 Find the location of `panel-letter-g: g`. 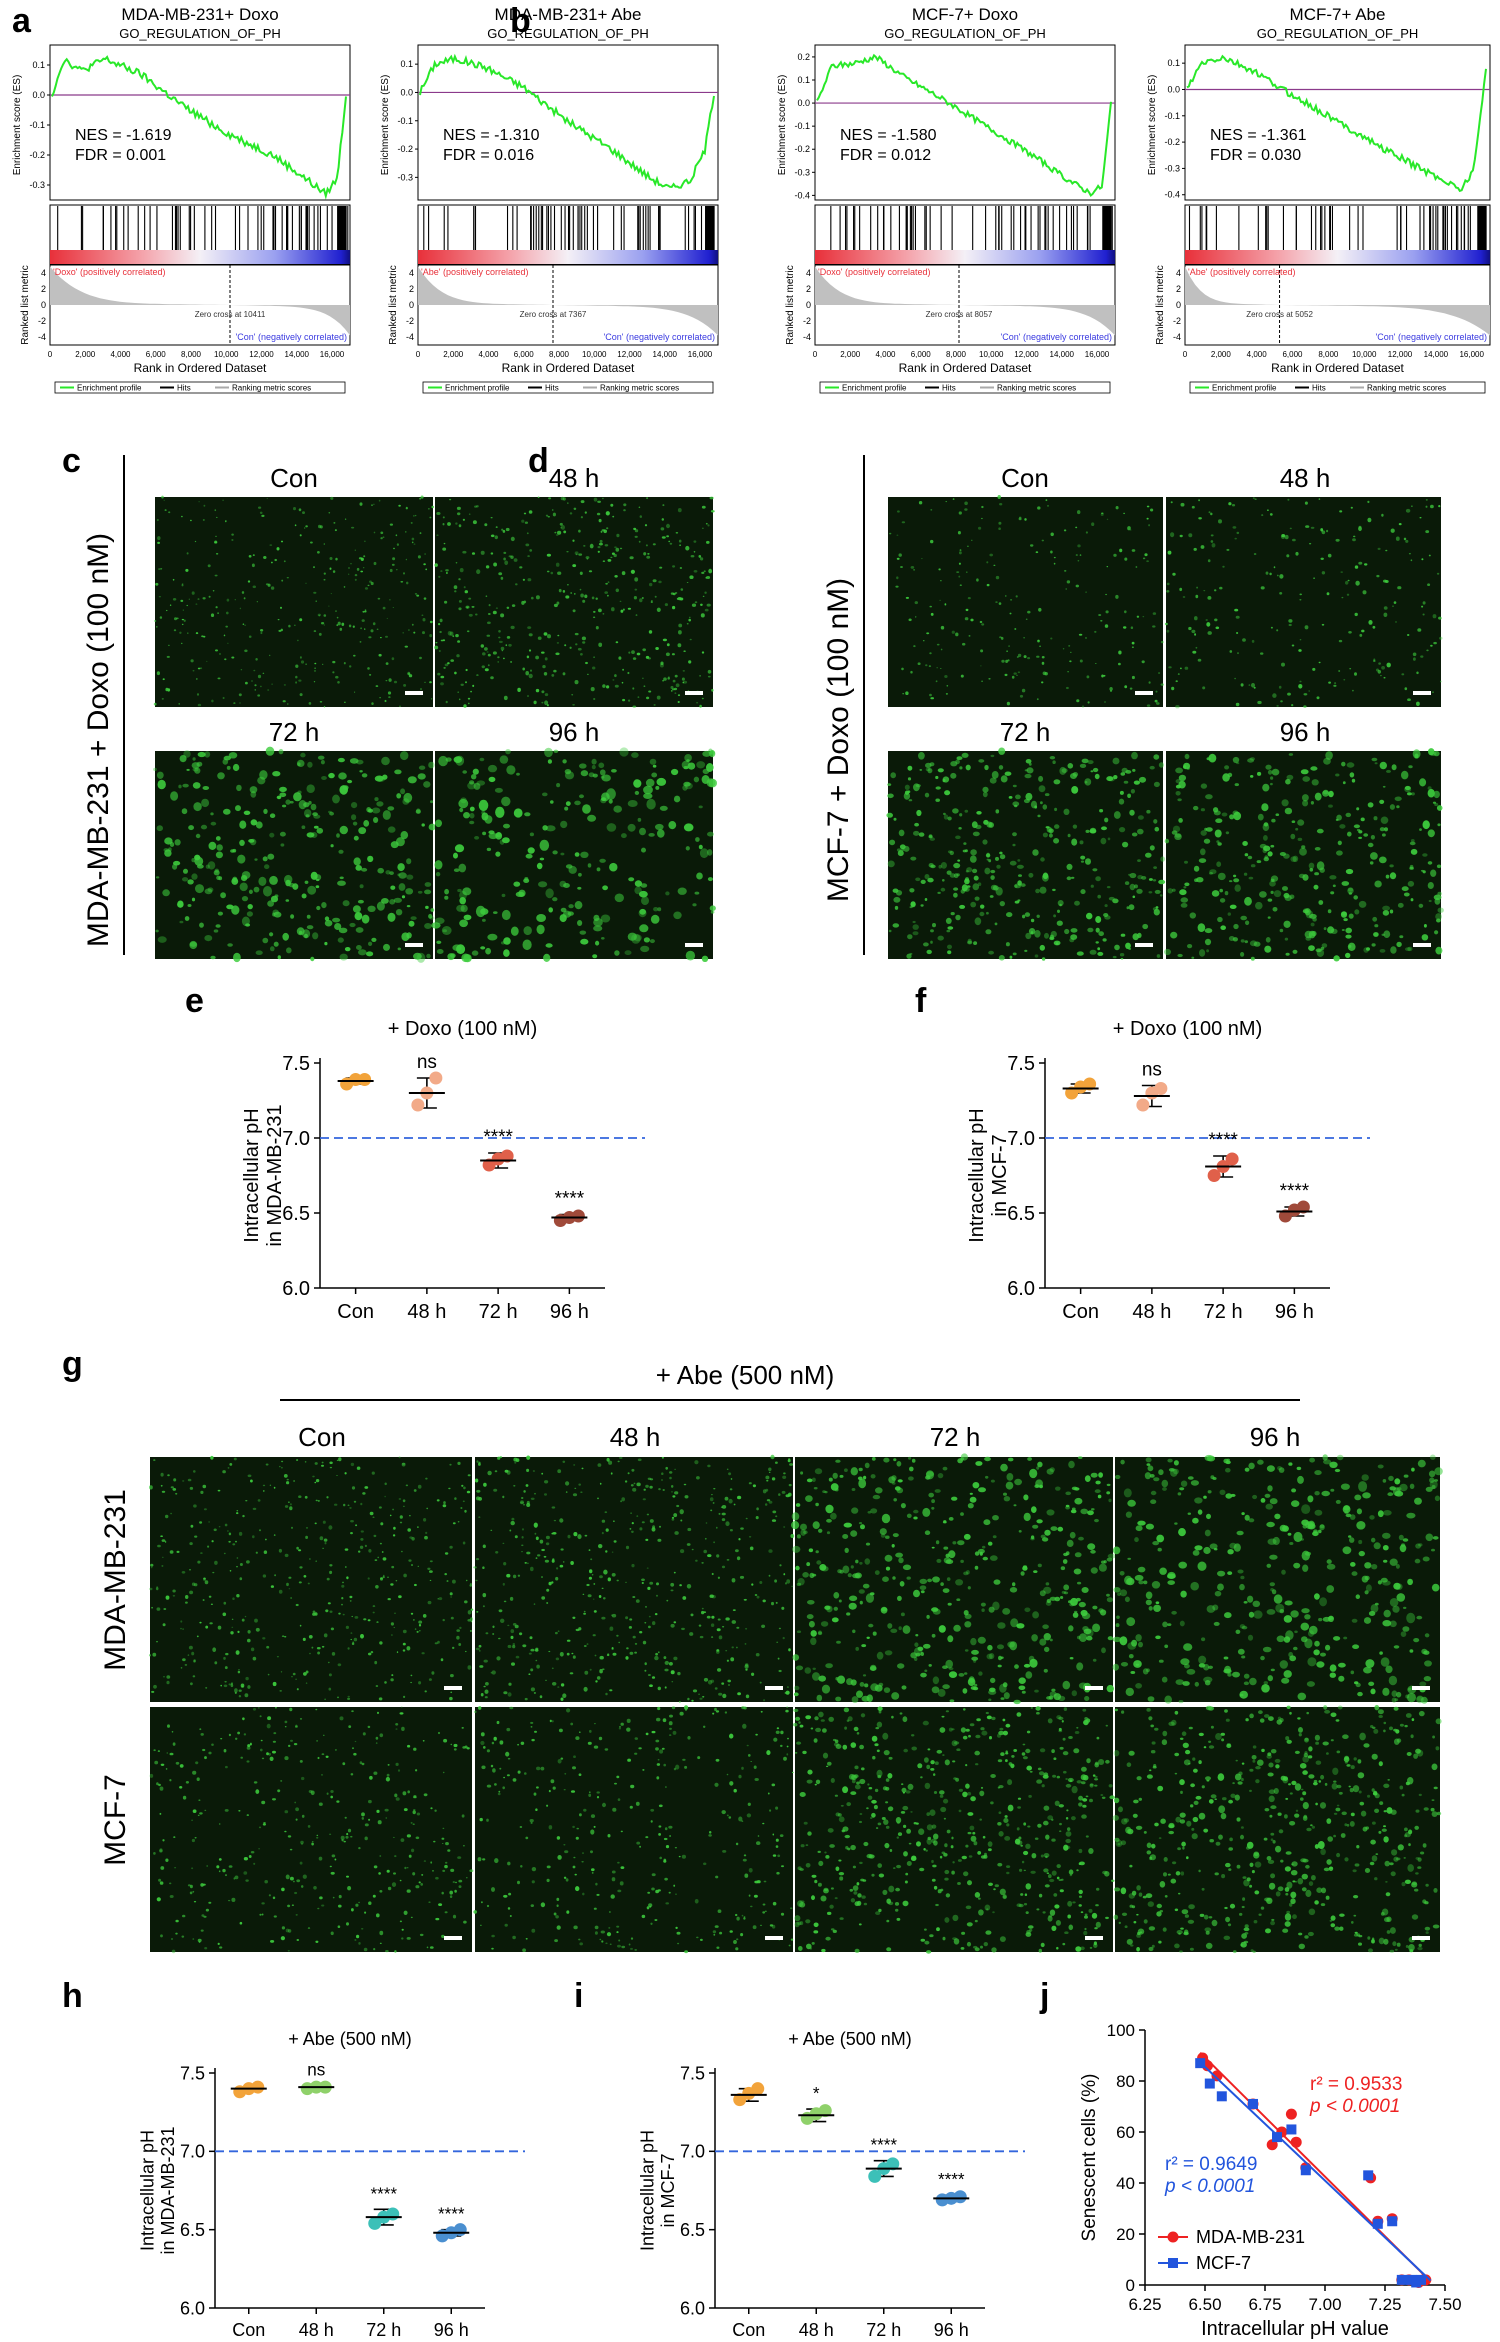

panel-letter-g: g is located at coordinates (72, 1364).